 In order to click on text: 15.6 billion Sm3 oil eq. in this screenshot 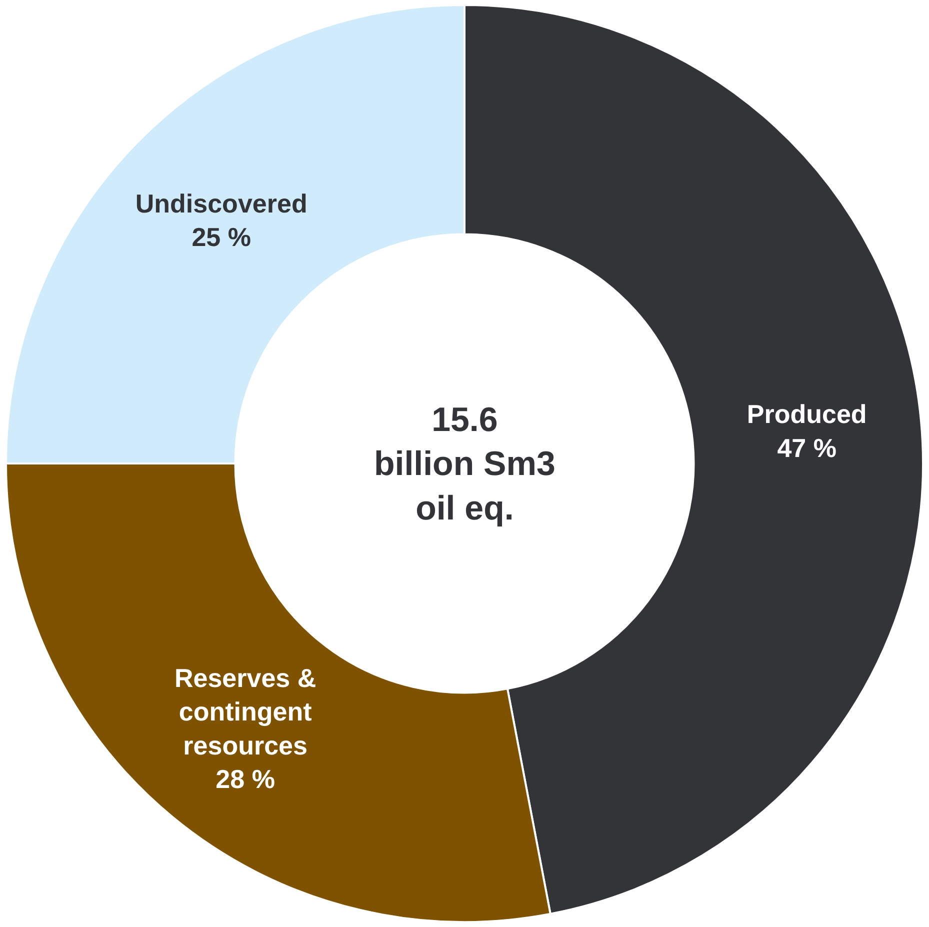, I will do `click(465, 464)`.